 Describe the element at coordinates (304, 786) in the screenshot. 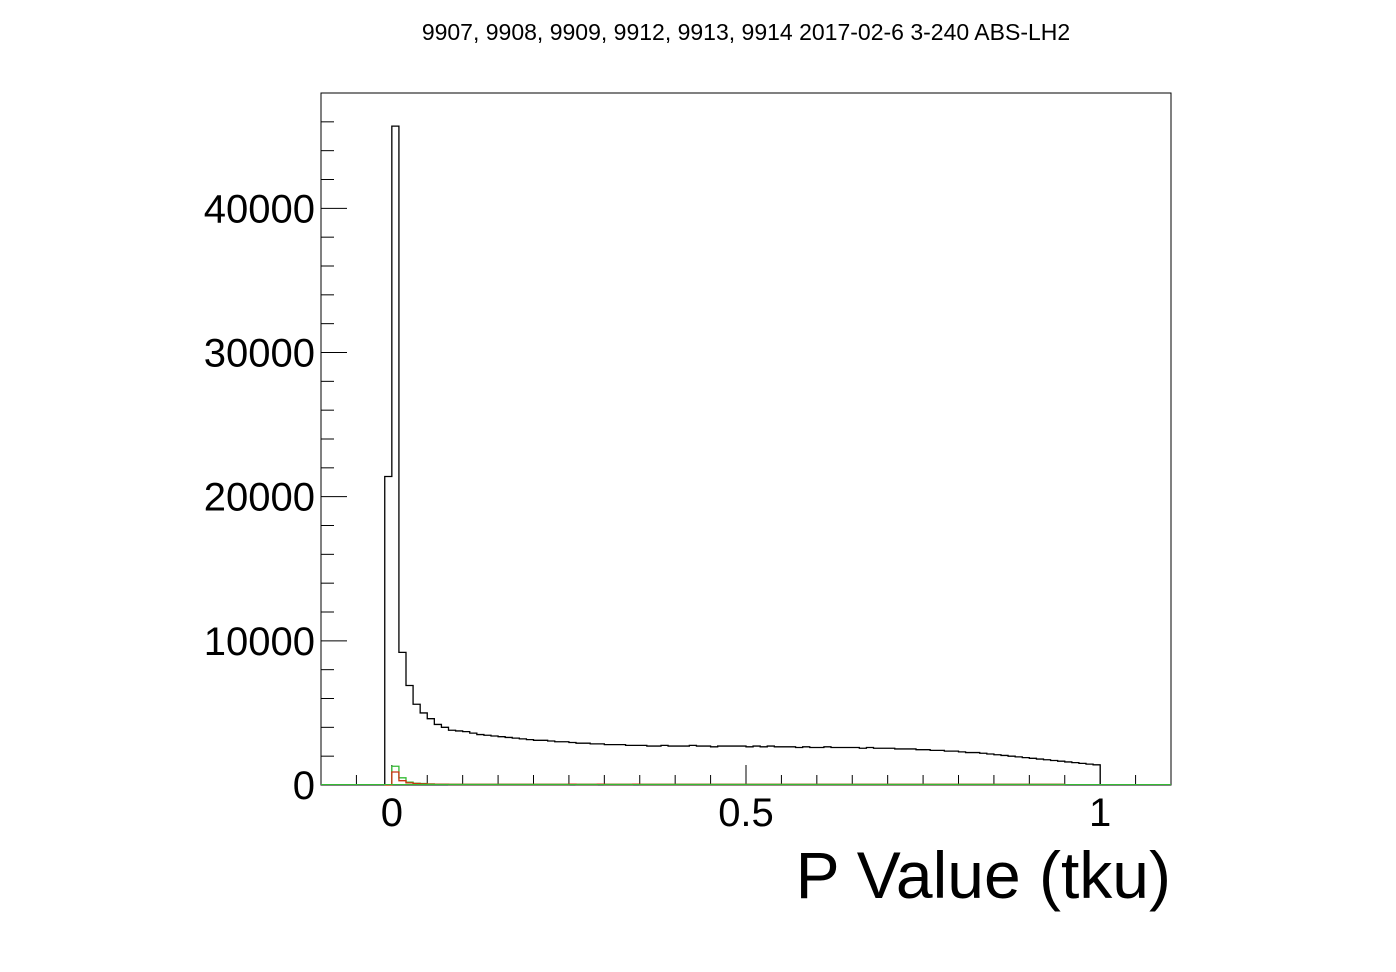

I see `y-tick-label: 0` at that location.